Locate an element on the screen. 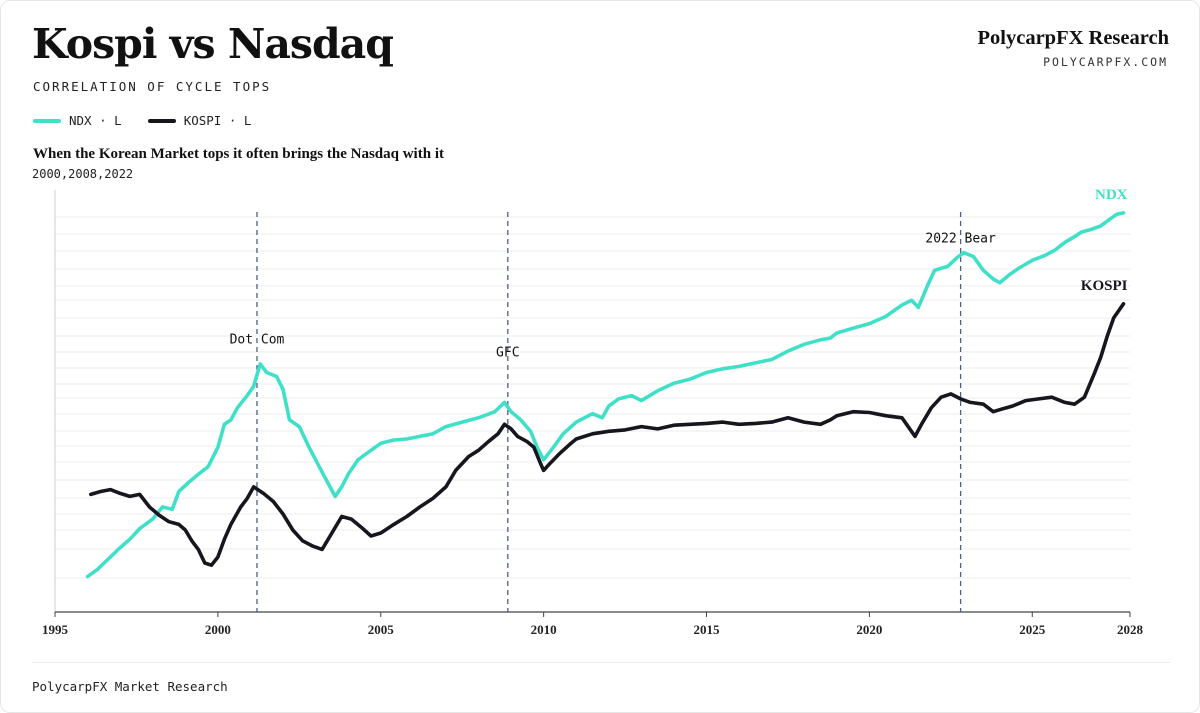 This screenshot has height=713, width=1200. x-tick-label-1995: 1995 is located at coordinates (55, 629).